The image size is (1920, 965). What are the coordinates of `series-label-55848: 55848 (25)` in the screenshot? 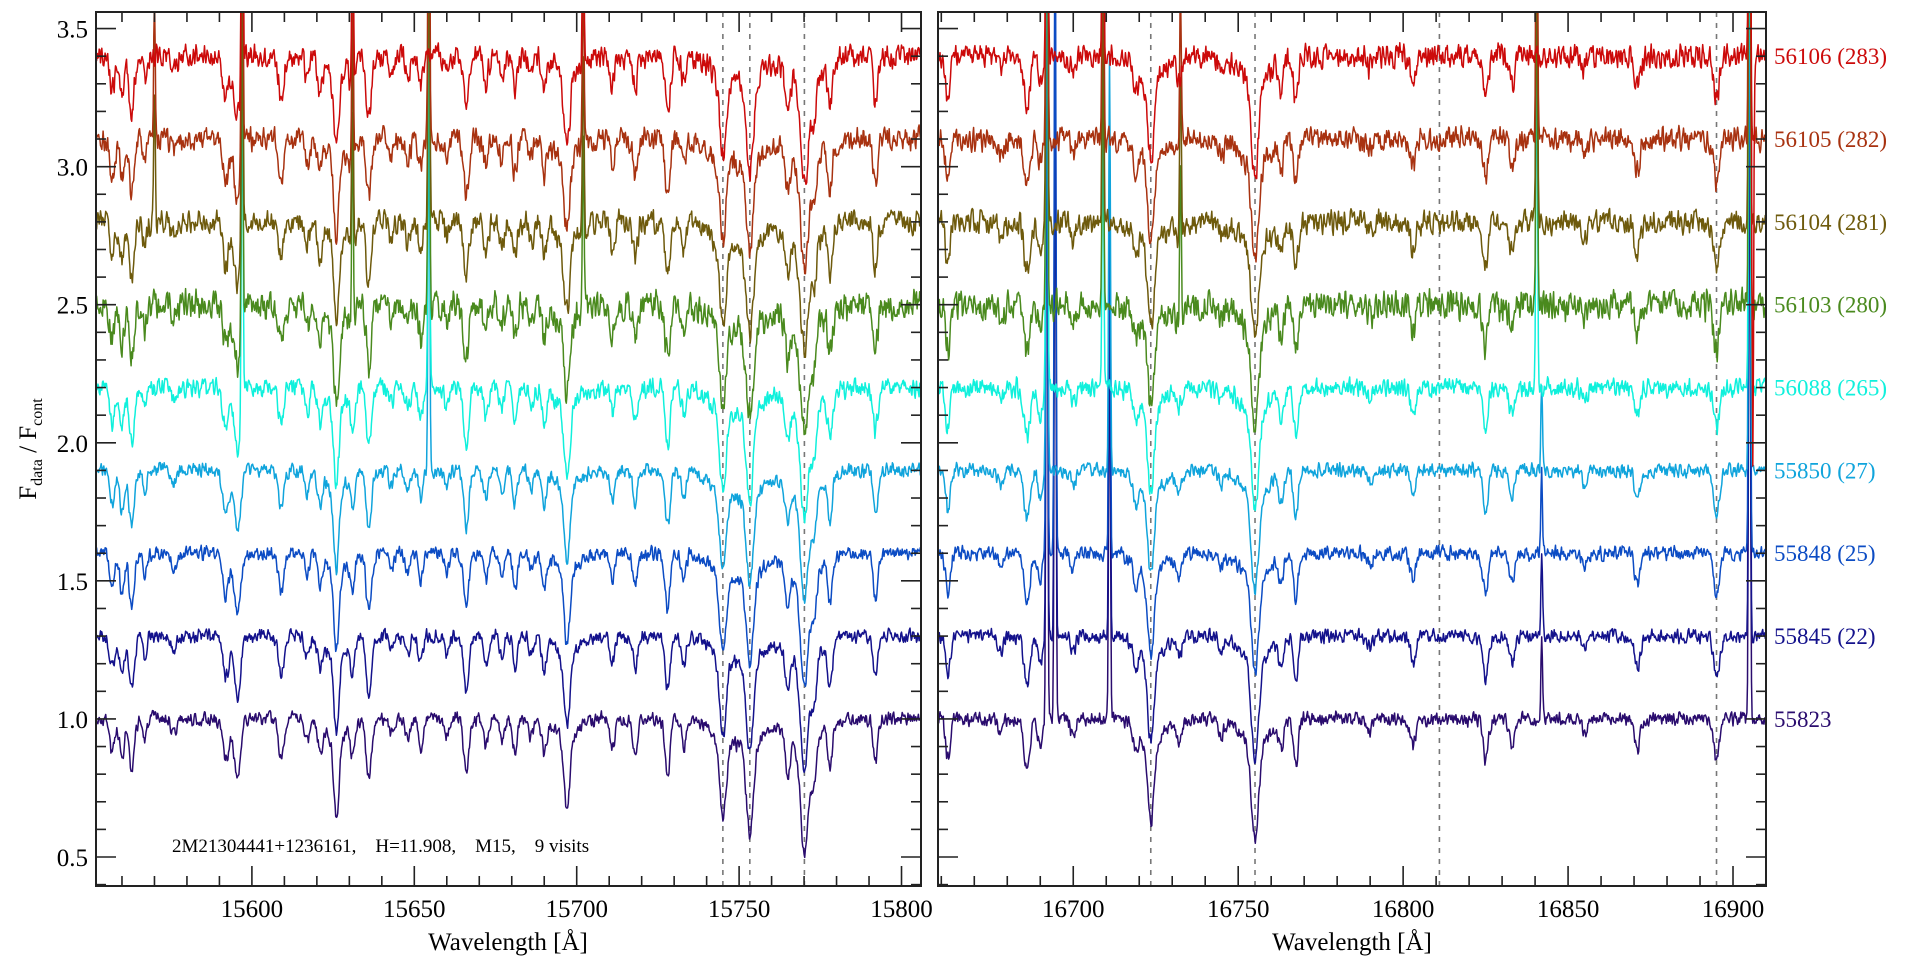 It's located at (1825, 553).